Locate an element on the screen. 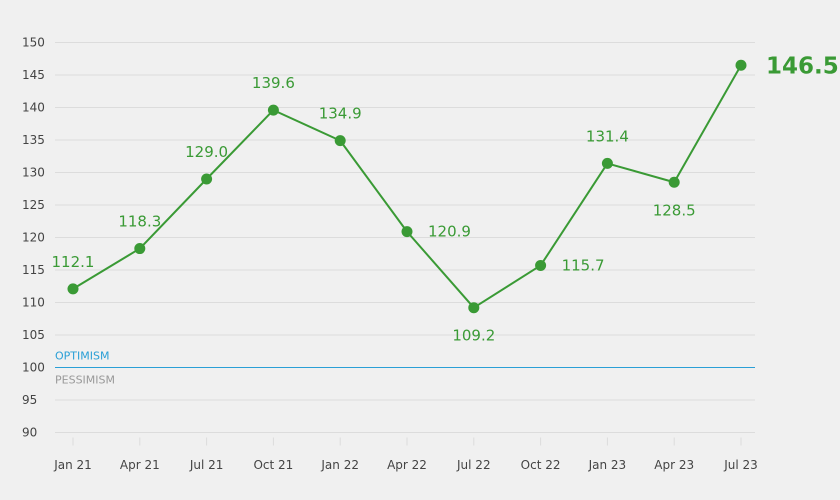  y-tick-label: 145 is located at coordinates (33, 75).